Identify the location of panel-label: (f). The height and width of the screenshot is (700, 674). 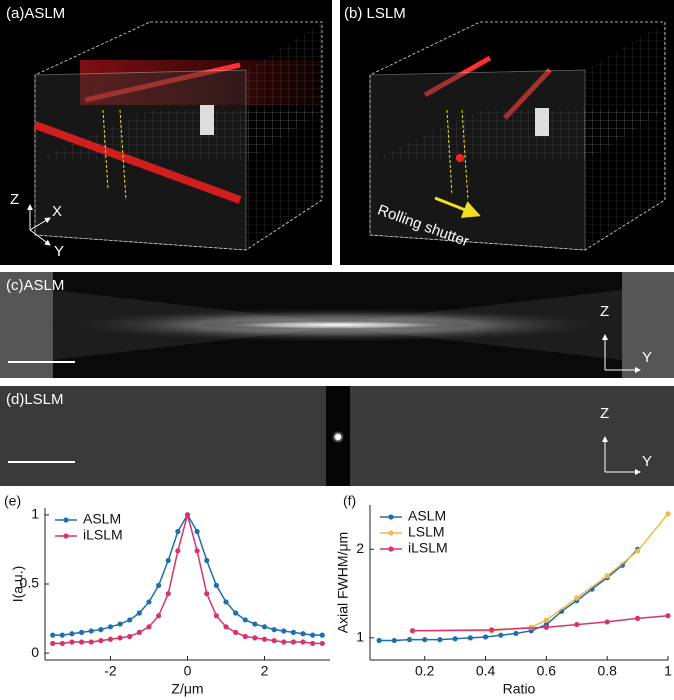
(349, 501).